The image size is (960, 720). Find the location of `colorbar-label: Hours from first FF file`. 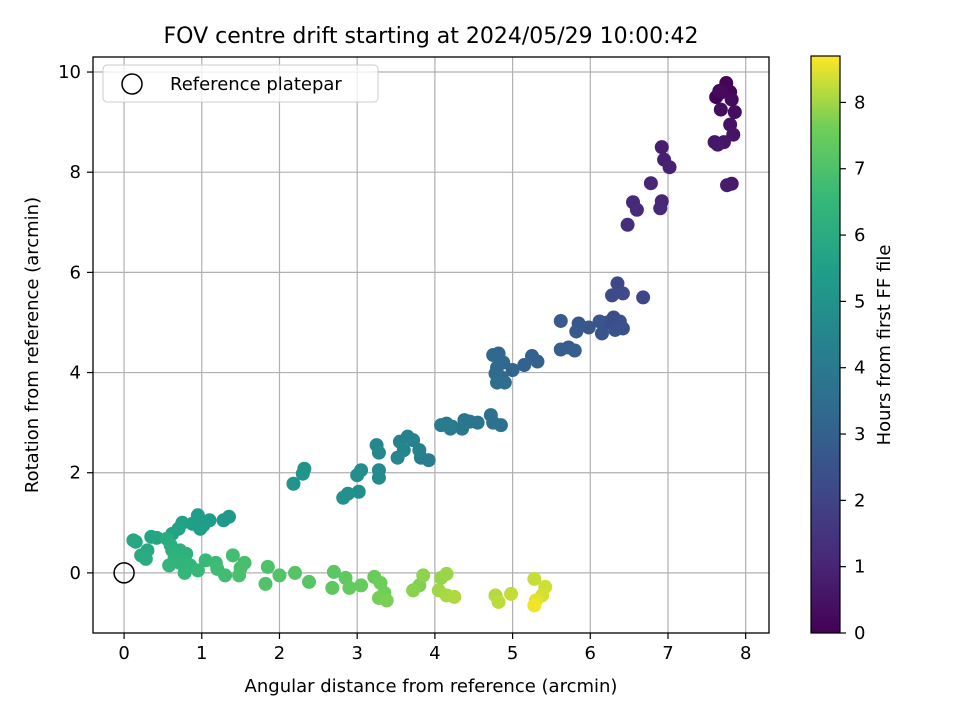

colorbar-label: Hours from first FF file is located at coordinates (884, 345).